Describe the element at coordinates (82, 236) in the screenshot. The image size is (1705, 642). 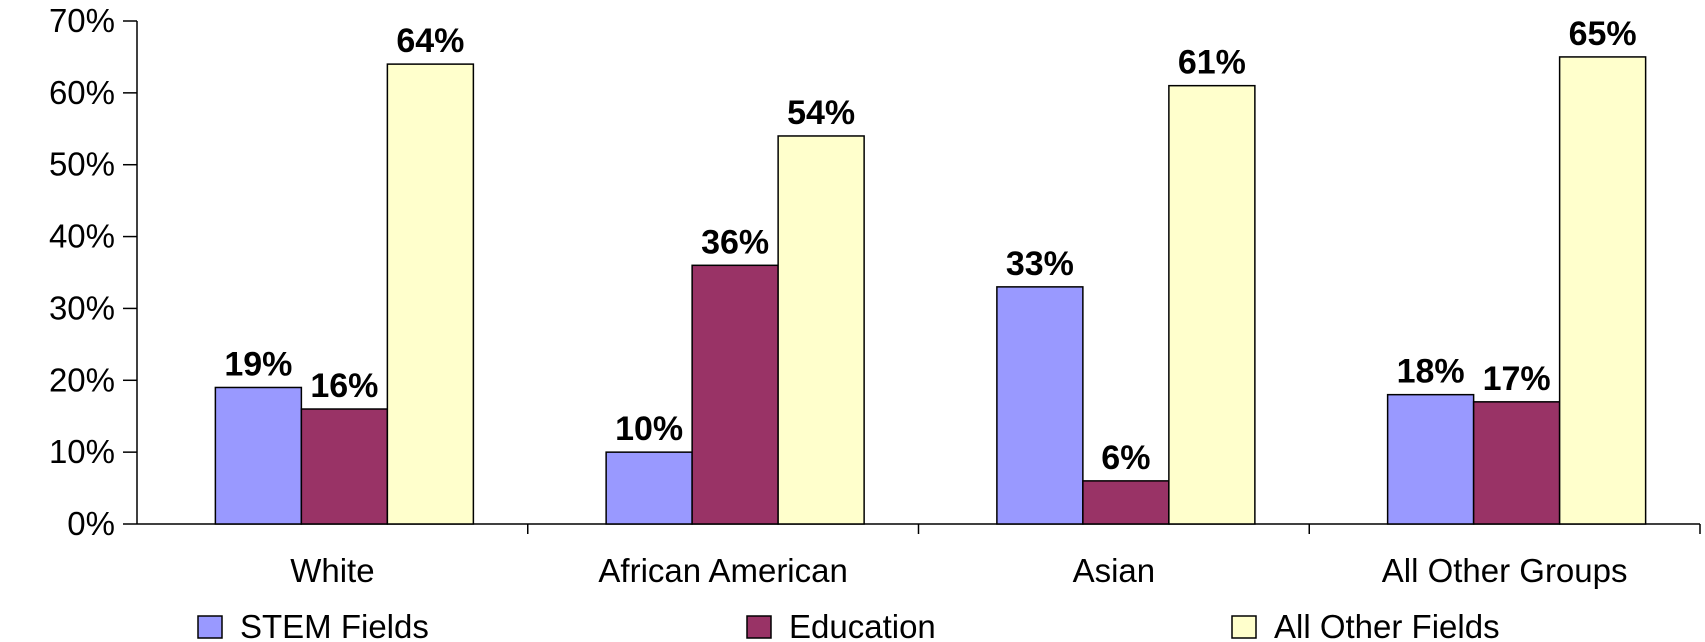
I see `y-tick-label: 40%` at that location.